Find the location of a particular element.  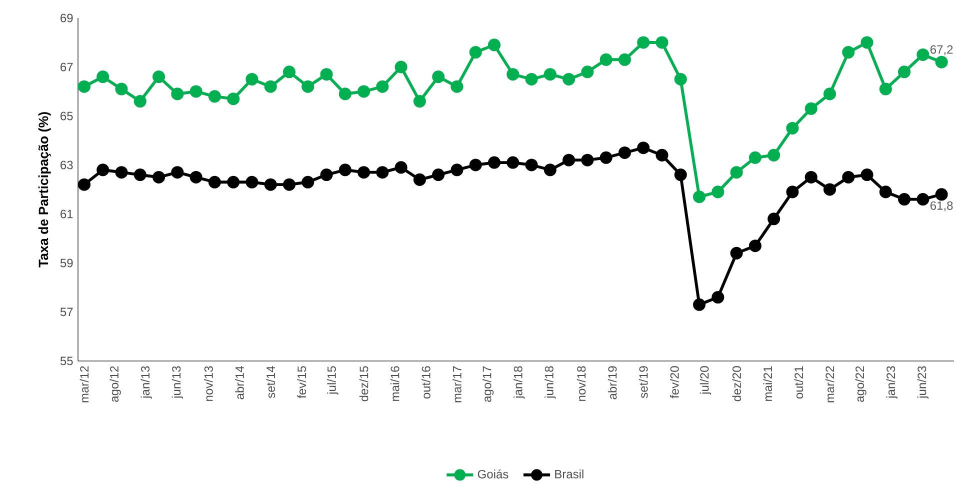

x-tick-label: jul/20 is located at coordinates (706, 380).